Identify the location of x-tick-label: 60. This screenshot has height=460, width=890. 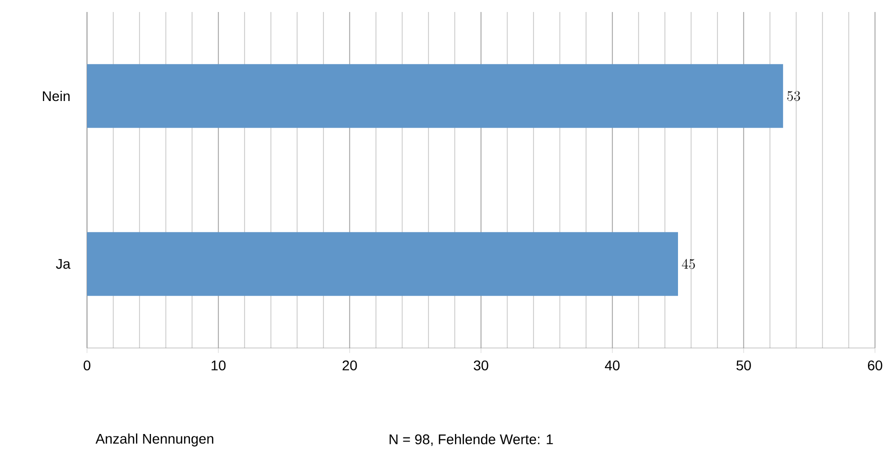
(875, 365).